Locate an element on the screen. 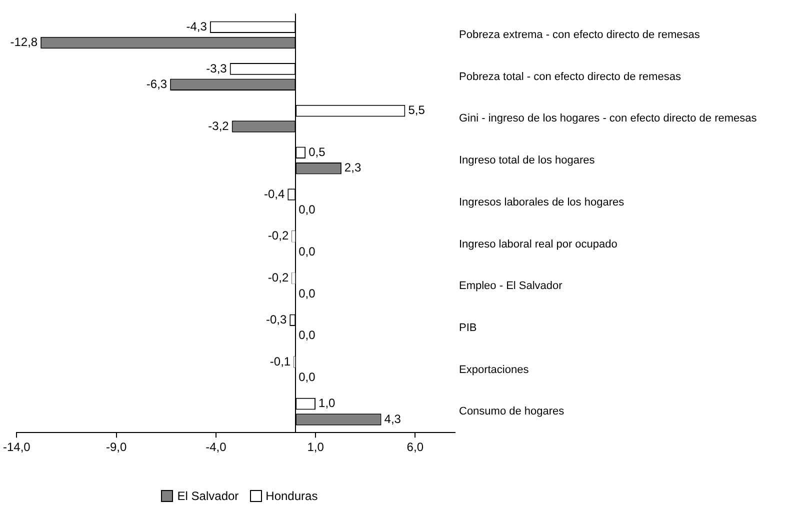  y-tick-label: Exportaciones is located at coordinates (494, 370).